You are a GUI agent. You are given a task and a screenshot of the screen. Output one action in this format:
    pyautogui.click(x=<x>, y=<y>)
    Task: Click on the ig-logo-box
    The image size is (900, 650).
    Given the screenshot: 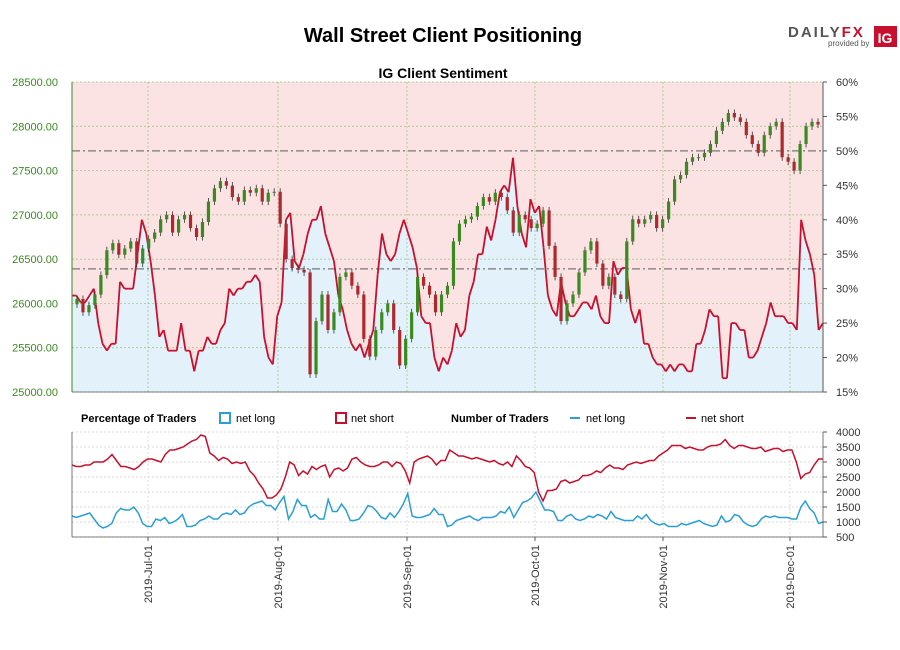 What is the action you would take?
    pyautogui.click(x=885, y=36)
    